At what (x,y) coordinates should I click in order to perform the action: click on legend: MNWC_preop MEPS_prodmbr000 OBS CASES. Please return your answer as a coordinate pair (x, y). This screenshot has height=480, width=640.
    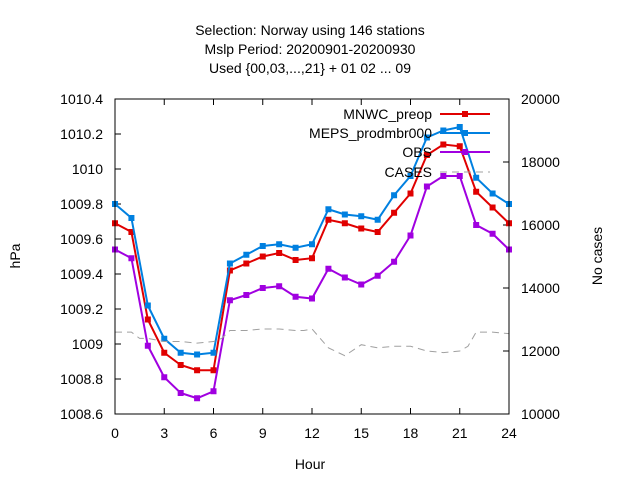
    Looking at the image, I should click on (399, 143).